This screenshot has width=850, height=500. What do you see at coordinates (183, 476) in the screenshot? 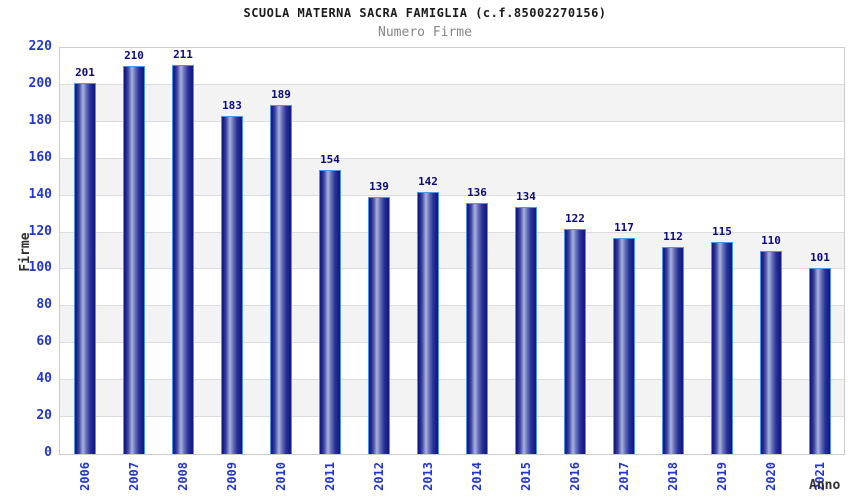
I see `x-tick-label: 2008` at bounding box center [183, 476].